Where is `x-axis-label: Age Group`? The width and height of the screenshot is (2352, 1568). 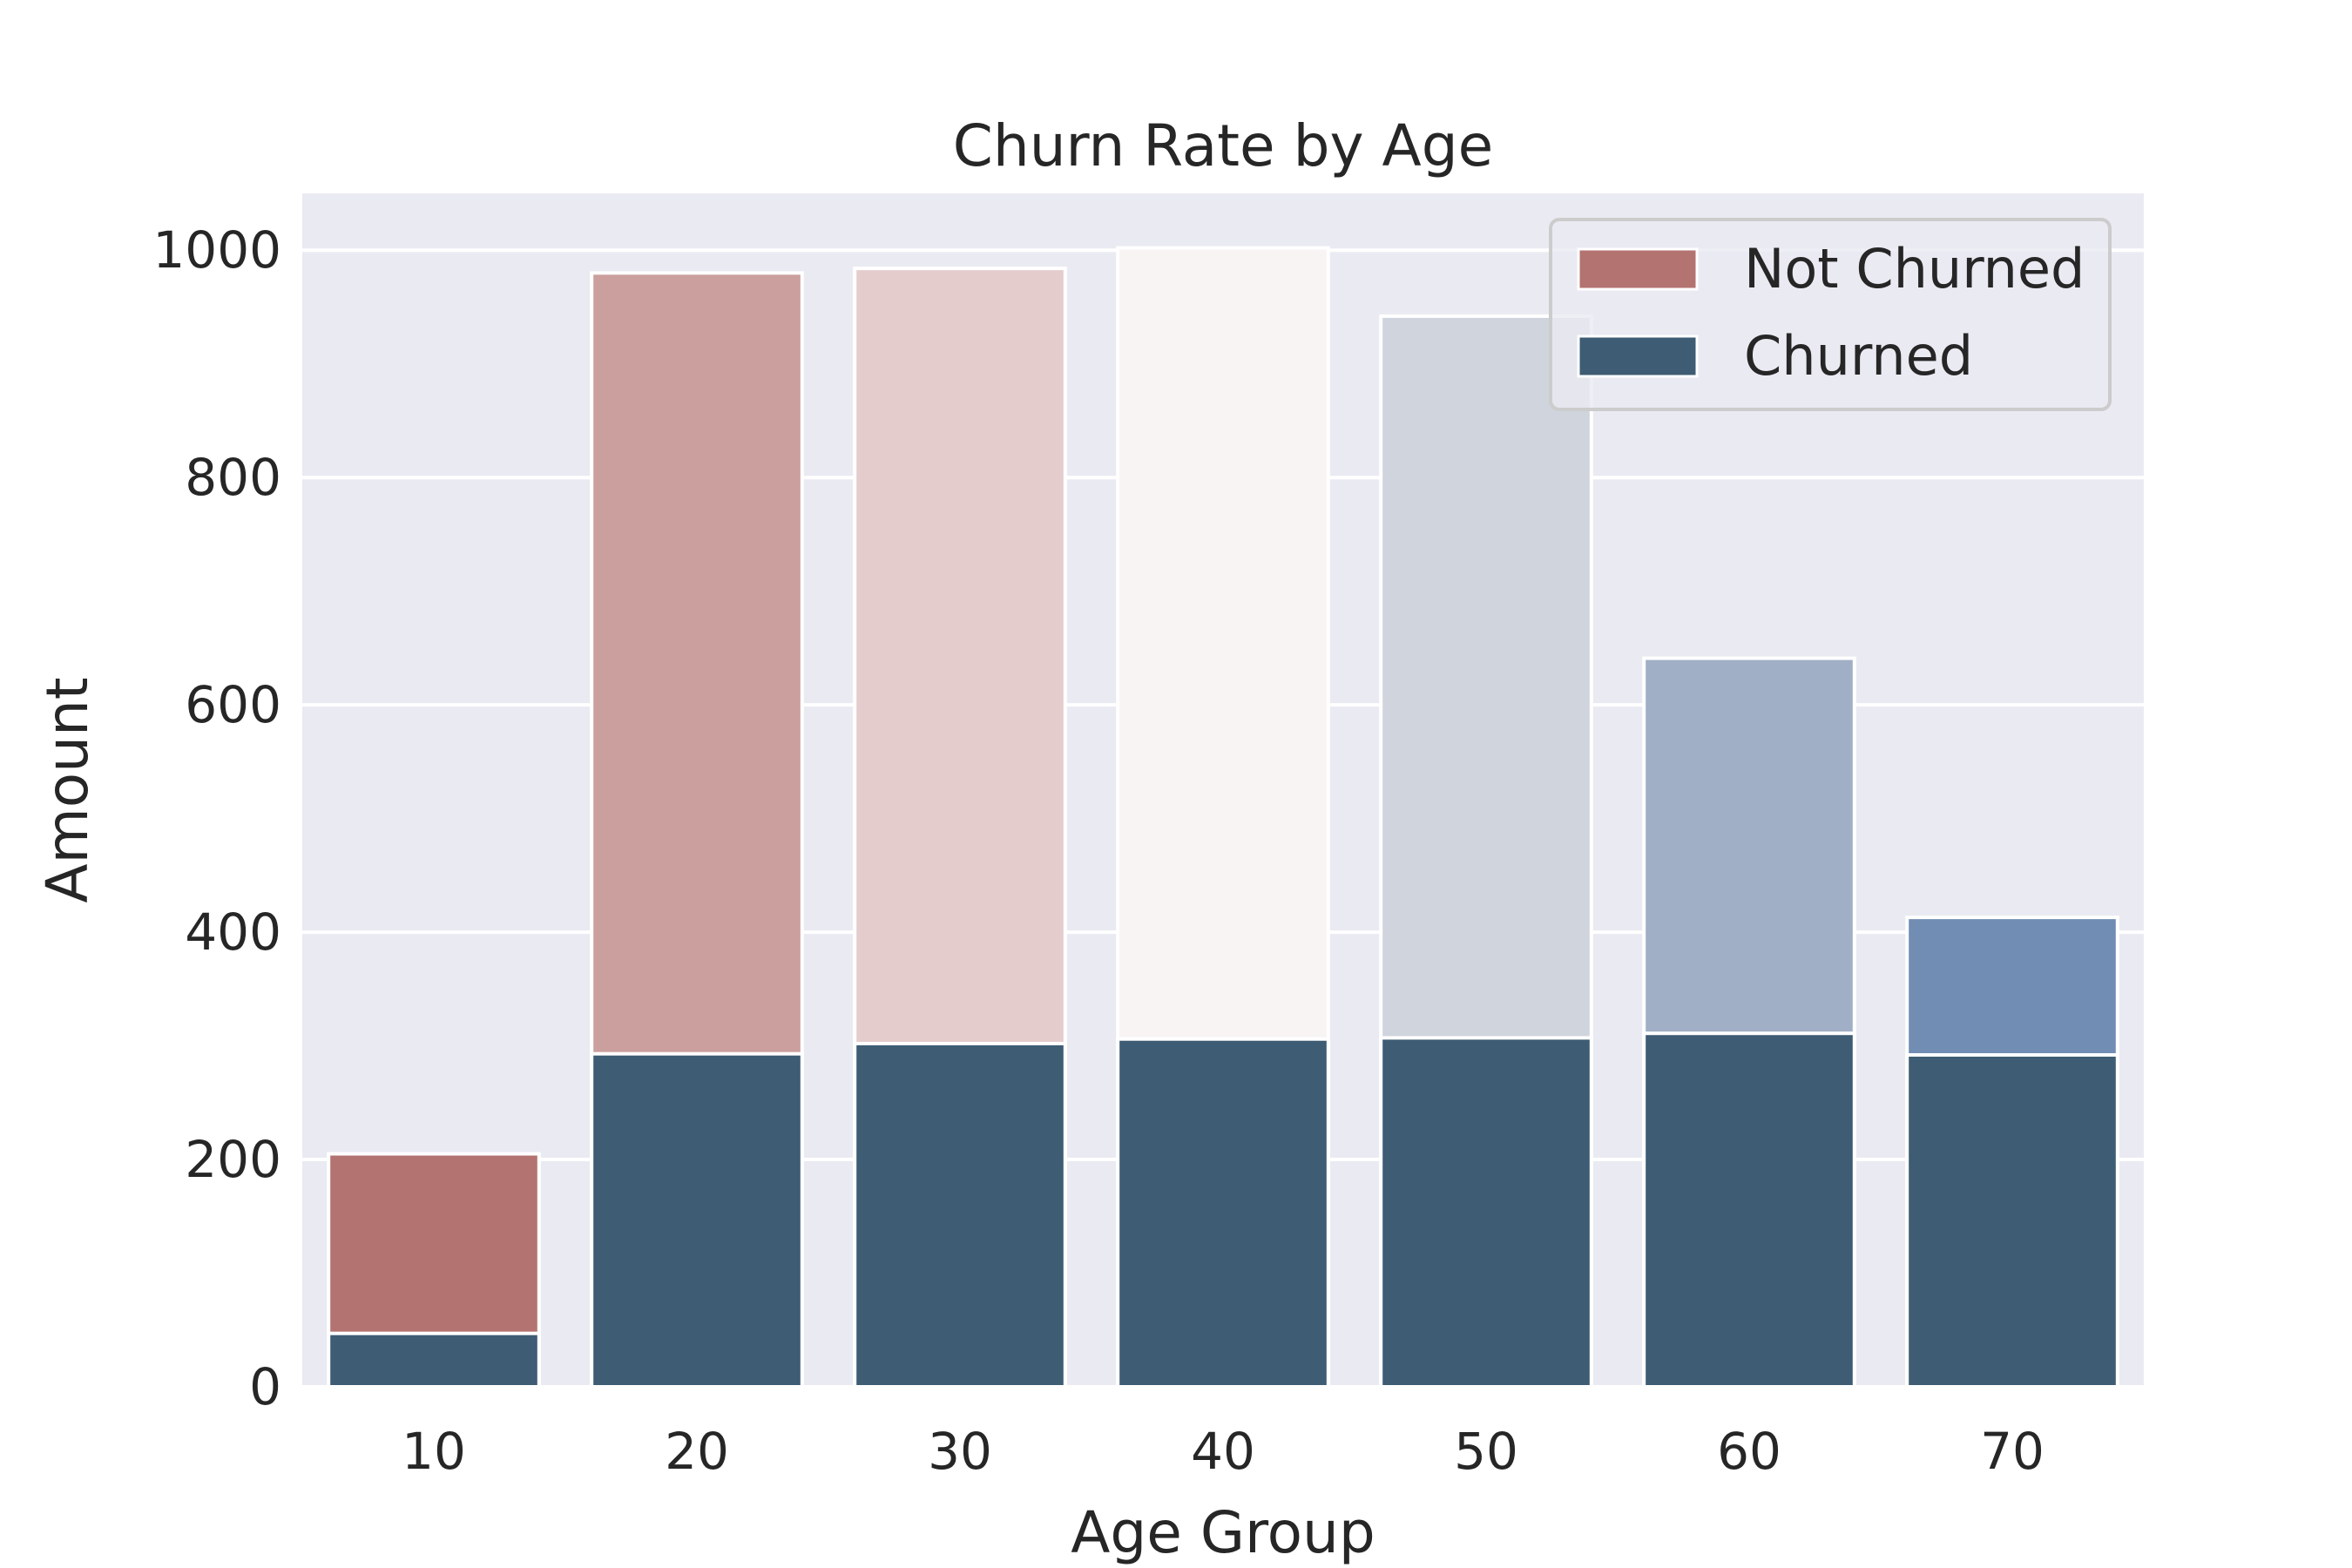 x-axis-label: Age Group is located at coordinates (1223, 1532).